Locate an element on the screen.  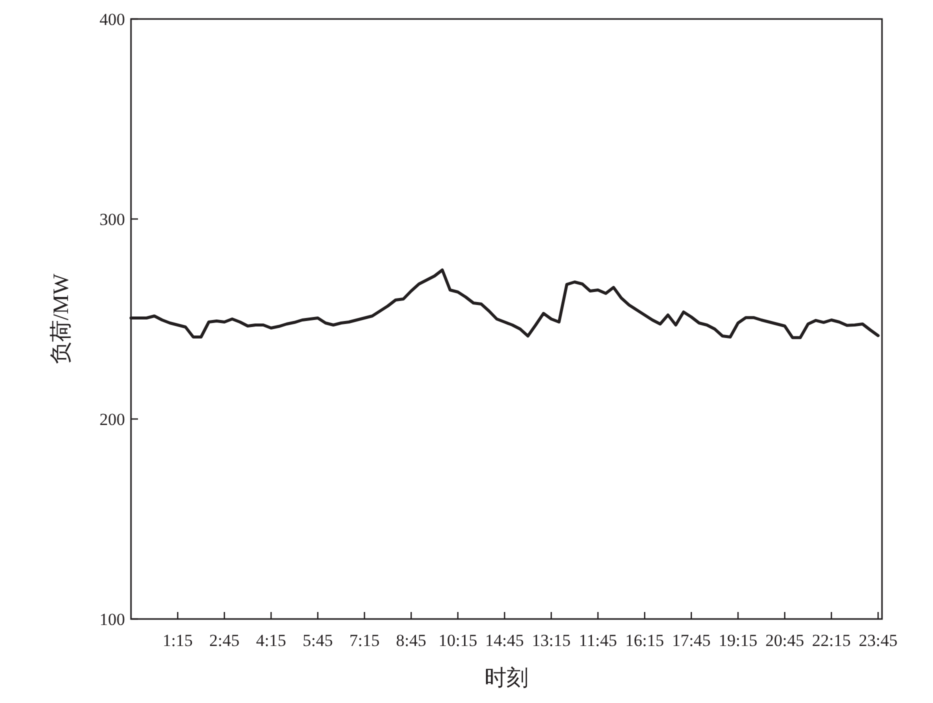
x-tick-label: 19:15 is located at coordinates (738, 640).